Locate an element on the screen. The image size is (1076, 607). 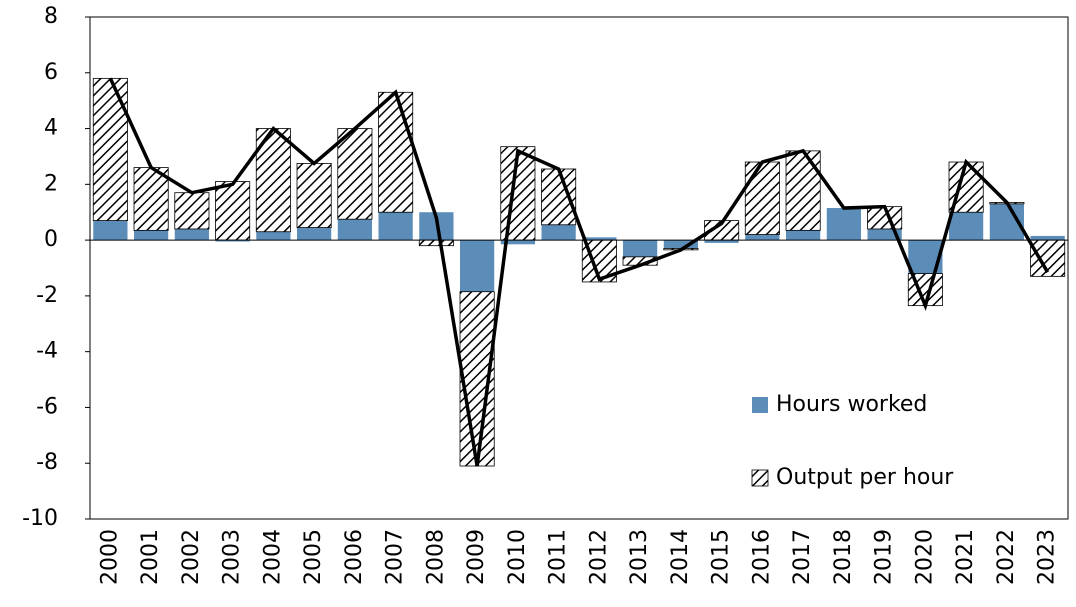
x-tick-label: 2013 is located at coordinates (639, 557).